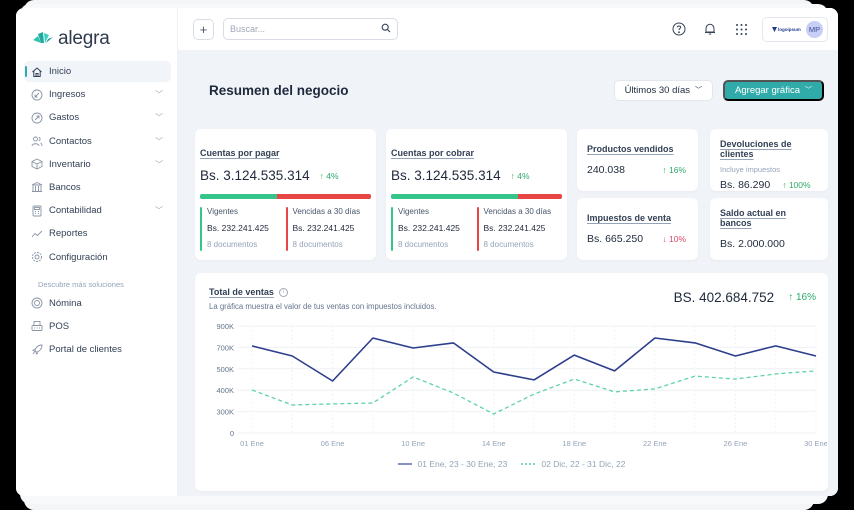 Image resolution: width=854 pixels, height=510 pixels. What do you see at coordinates (539, 196) in the screenshot?
I see `ratio-overdue-segment` at bounding box center [539, 196].